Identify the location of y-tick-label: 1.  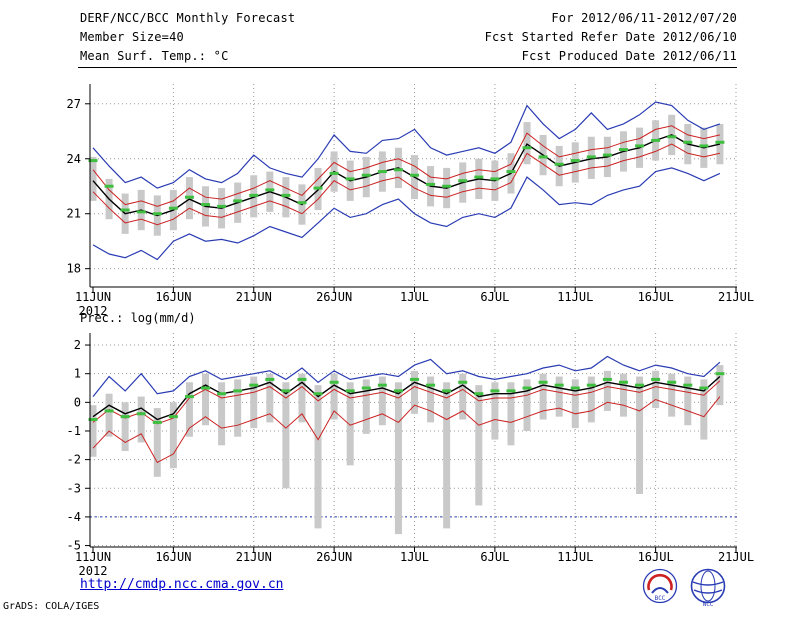
(77, 374).